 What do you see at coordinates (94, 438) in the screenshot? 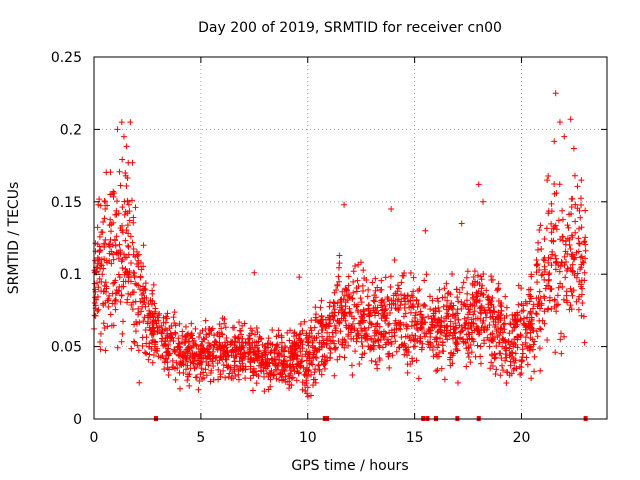
I see `x-tick-label: 0` at bounding box center [94, 438].